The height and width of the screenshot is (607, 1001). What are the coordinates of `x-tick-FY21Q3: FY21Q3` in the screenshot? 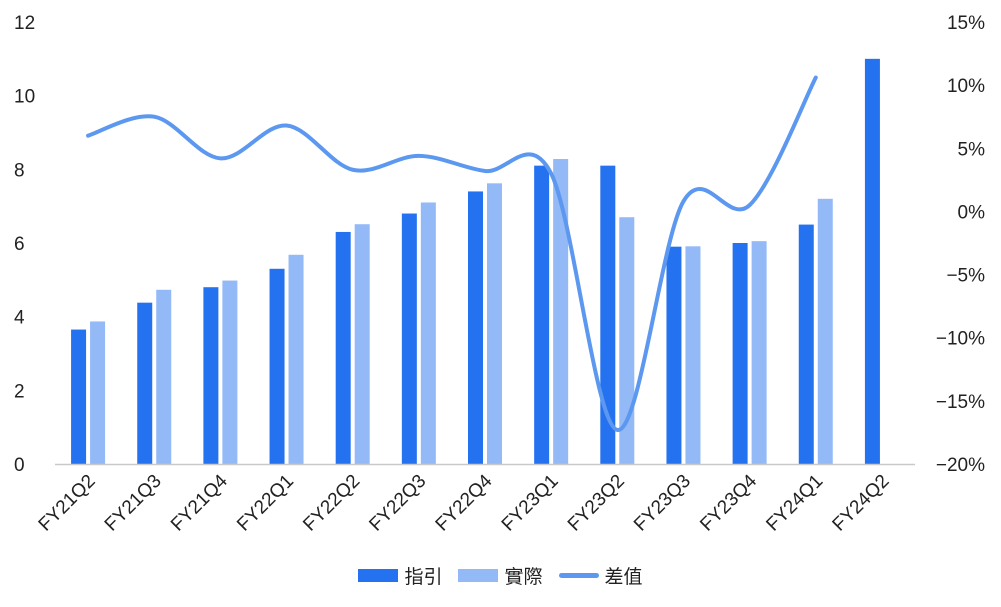 It's located at (133, 503).